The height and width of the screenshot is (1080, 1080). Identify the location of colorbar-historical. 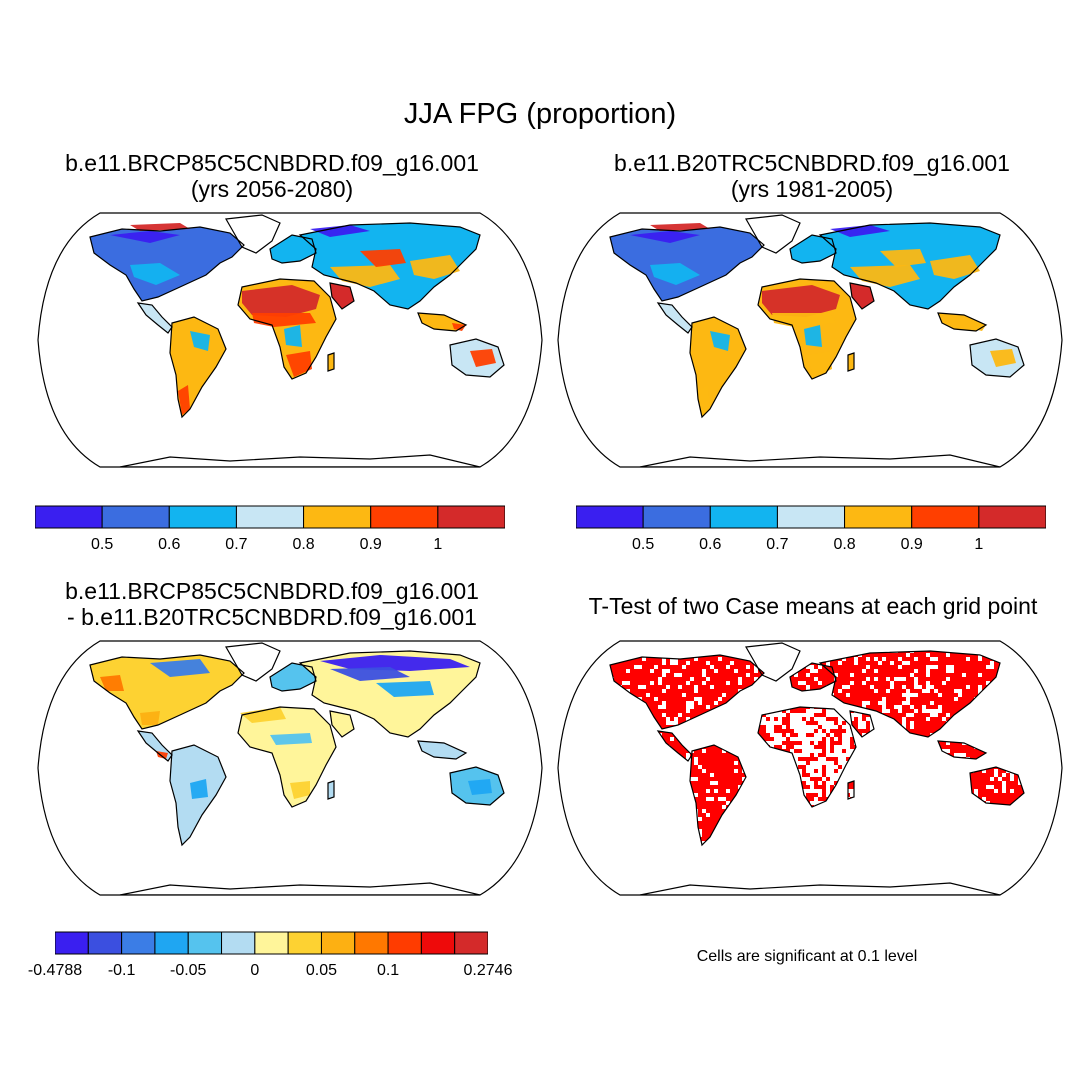
(811, 517).